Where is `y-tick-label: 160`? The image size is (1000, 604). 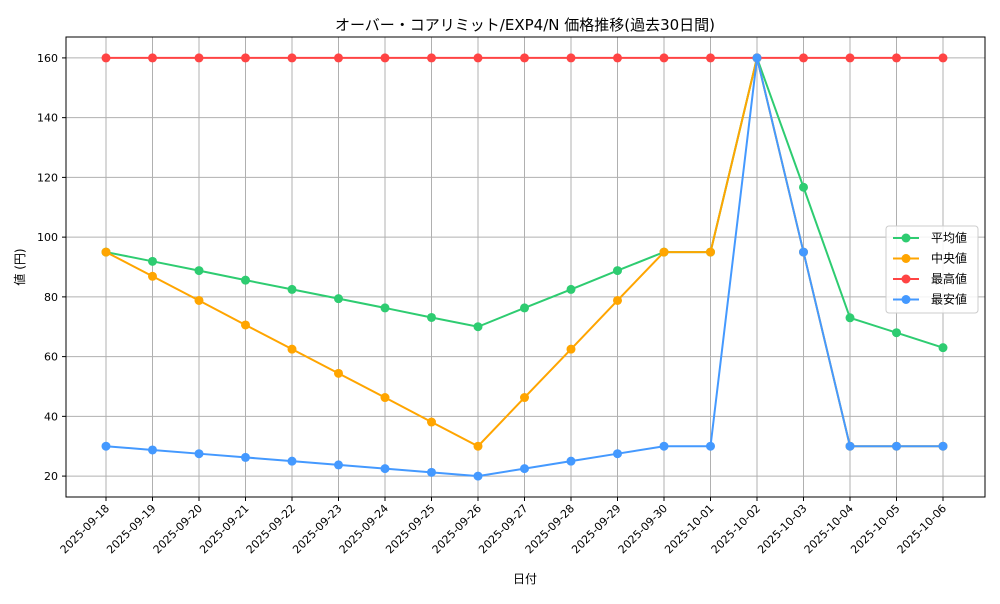 y-tick-label: 160 is located at coordinates (47, 58).